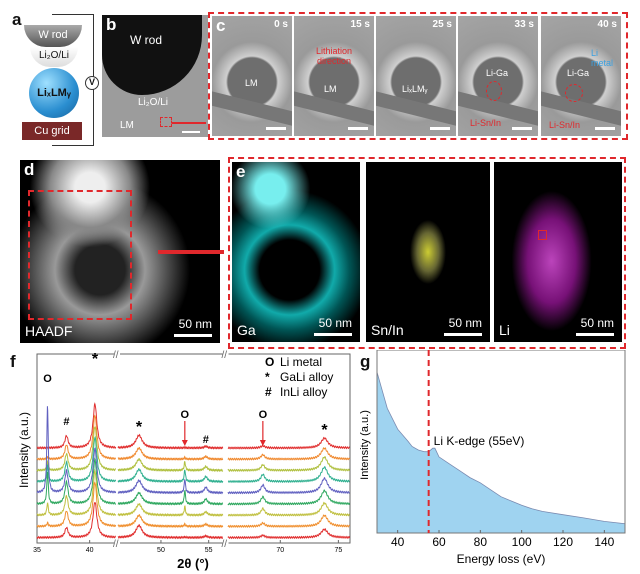  I want to click on frame-text: LiₓLMᵧ, so click(415, 89).